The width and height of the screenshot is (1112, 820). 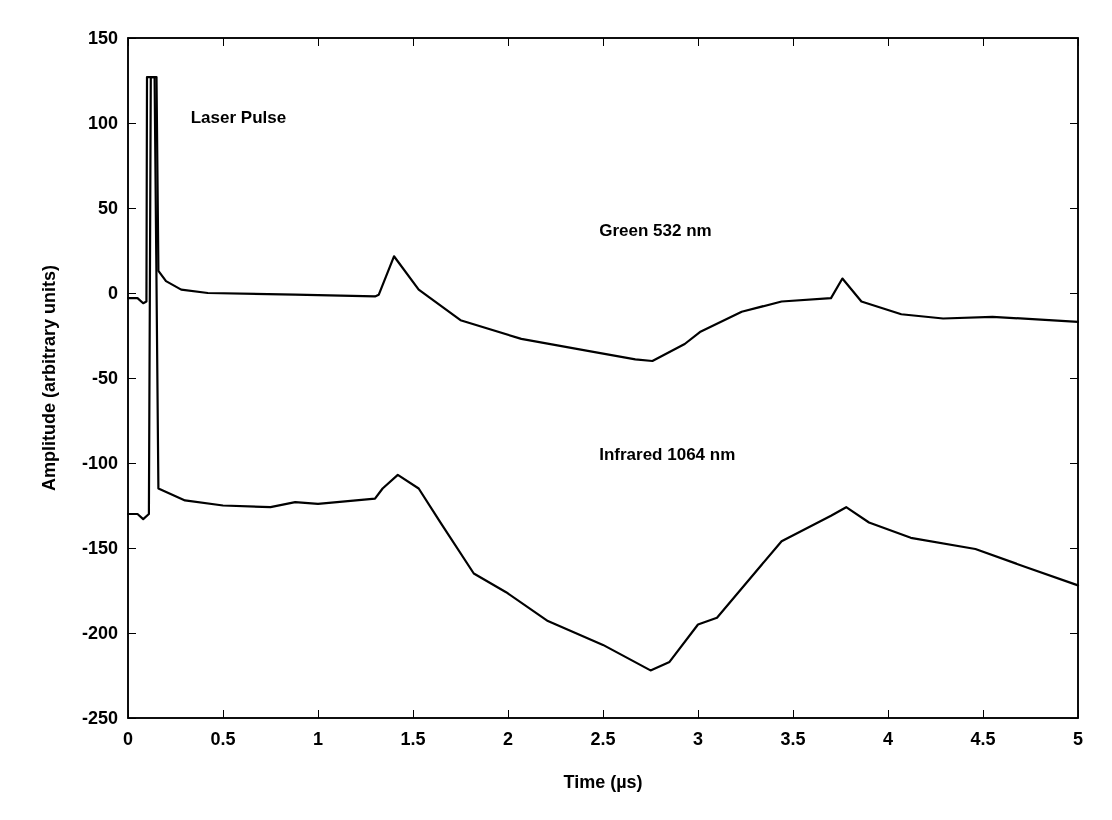 I want to click on y-tick-label: -200, so click(x=99, y=633).